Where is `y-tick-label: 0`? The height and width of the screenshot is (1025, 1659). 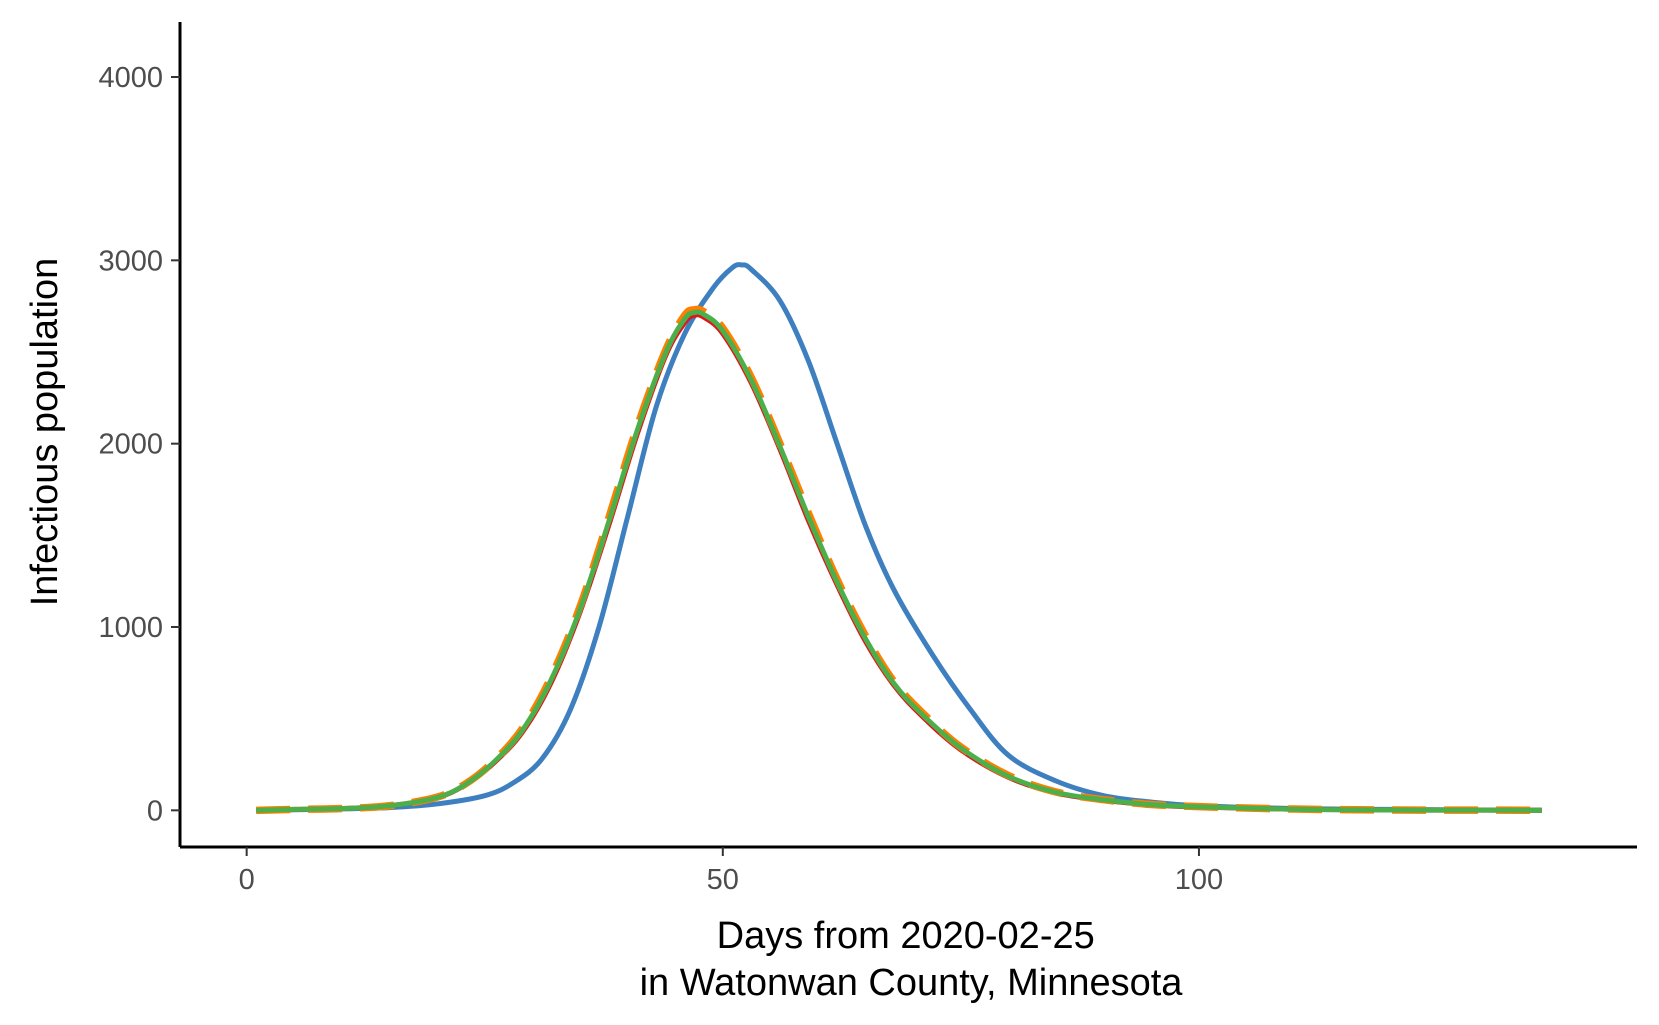 y-tick-label: 0 is located at coordinates (155, 811).